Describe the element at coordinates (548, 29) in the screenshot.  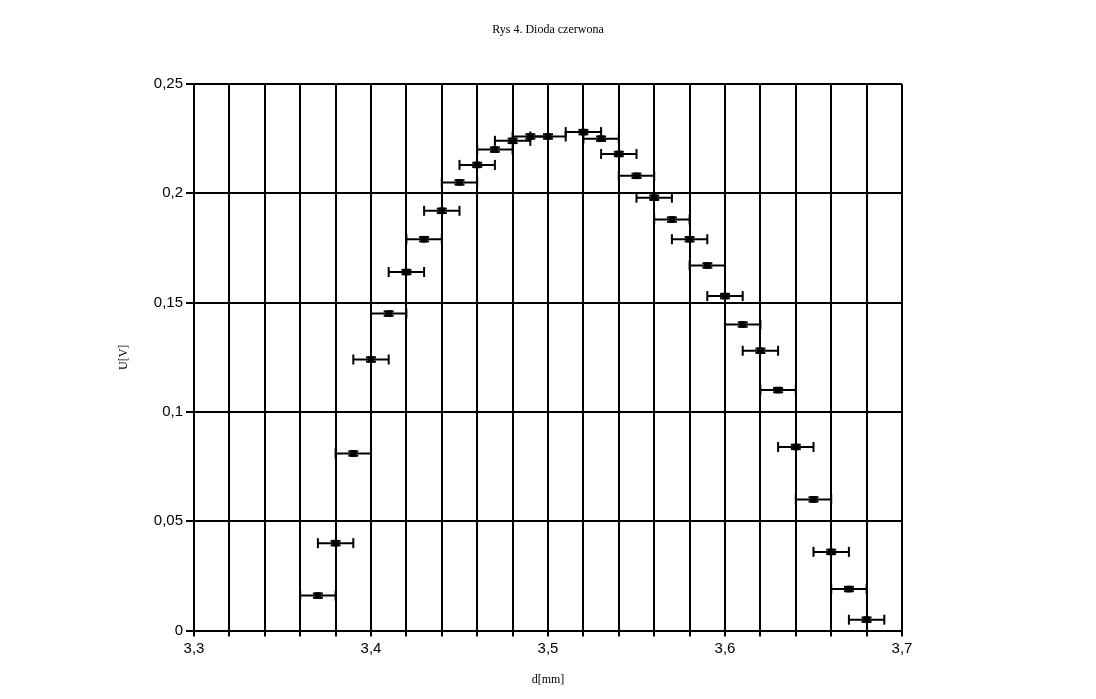
I see `chart-title: Rys 4. Dioda czerwona` at that location.